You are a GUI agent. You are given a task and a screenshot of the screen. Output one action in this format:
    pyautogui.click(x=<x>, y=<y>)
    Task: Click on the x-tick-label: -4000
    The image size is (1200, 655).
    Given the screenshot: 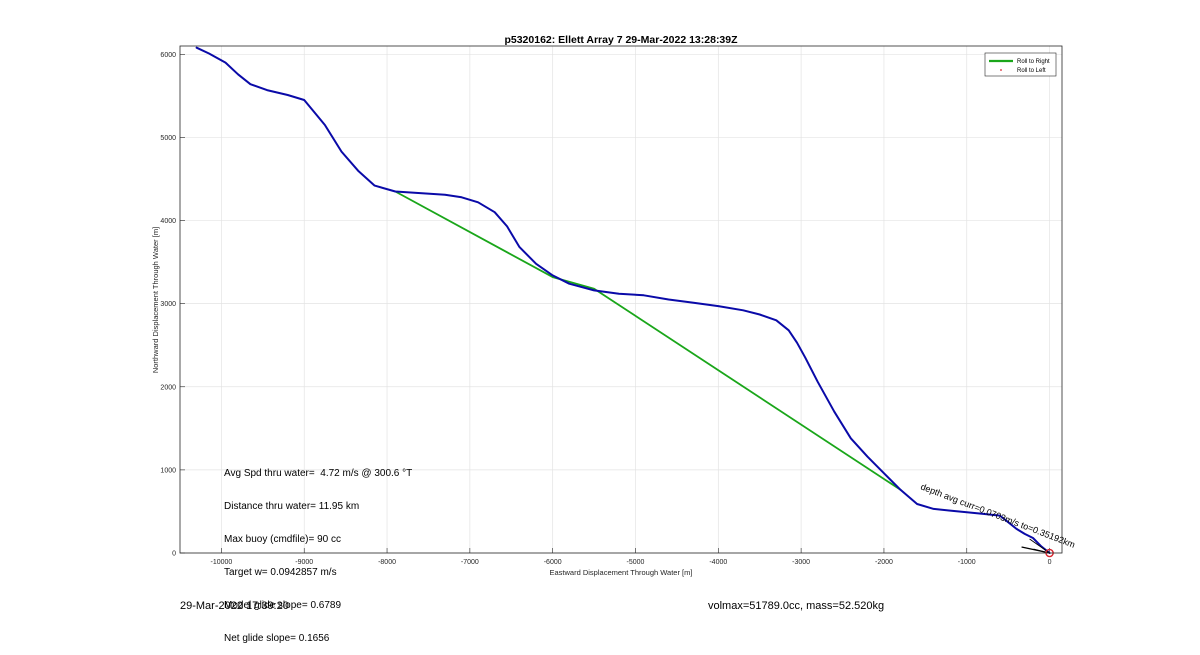 What is the action you would take?
    pyautogui.click(x=718, y=562)
    